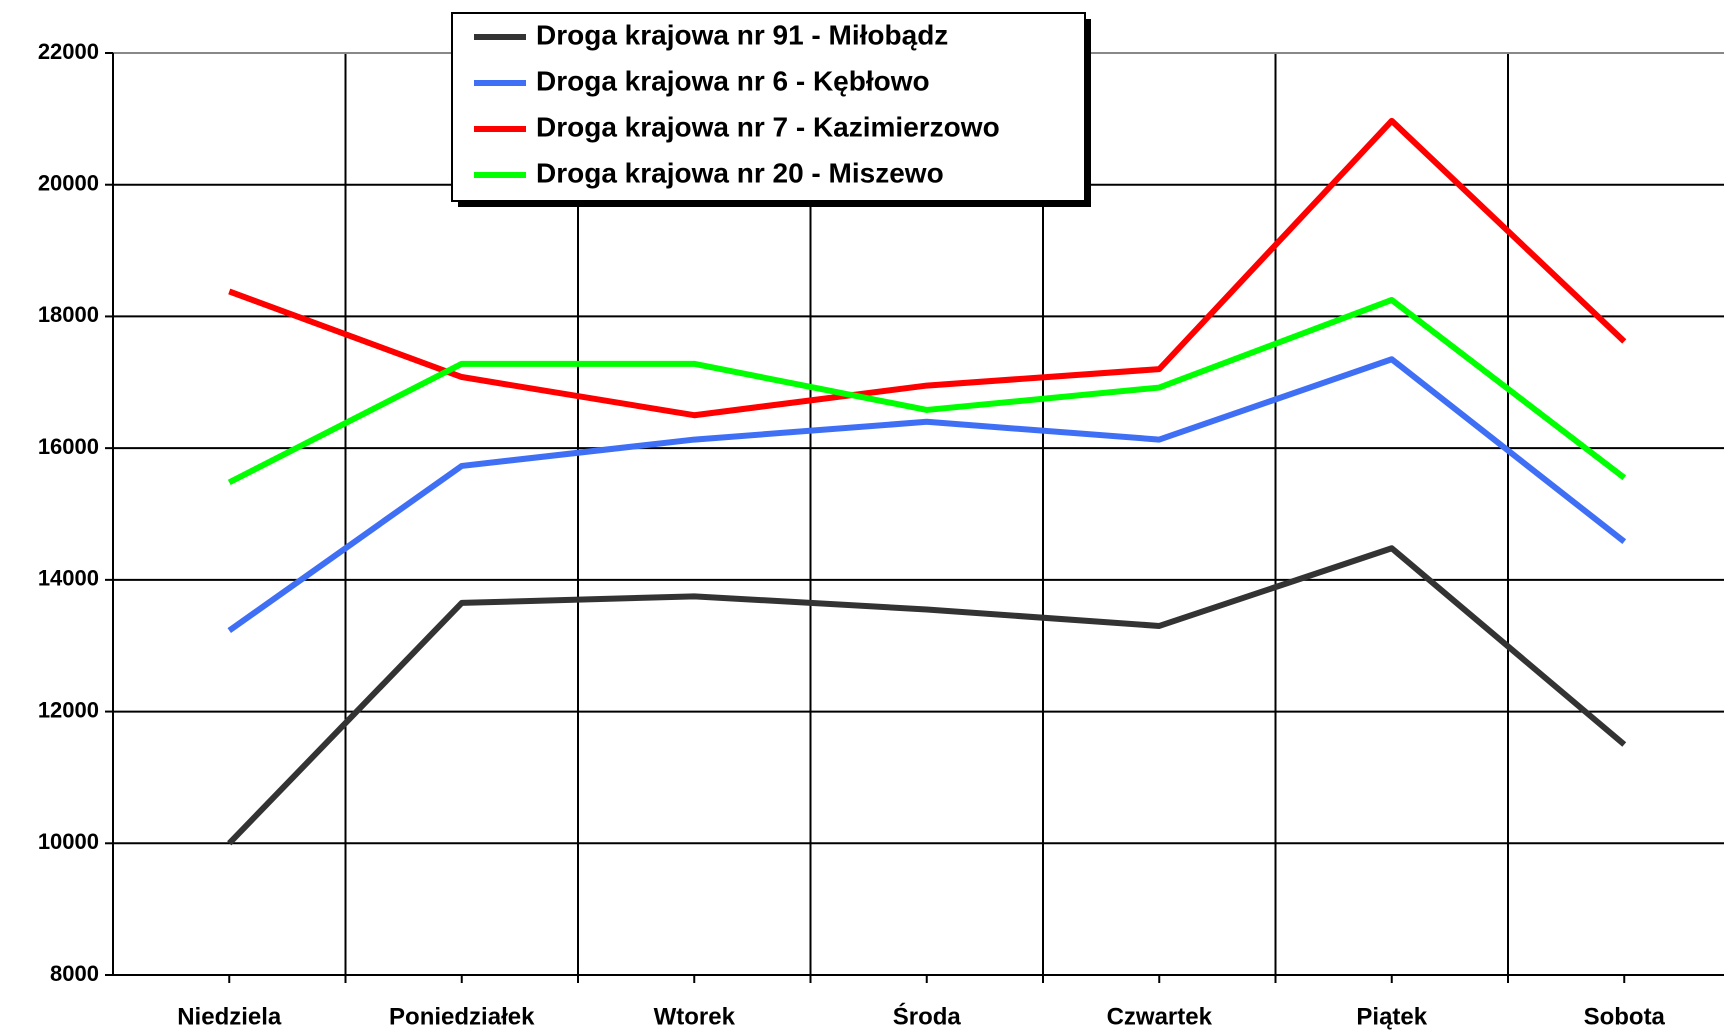 The width and height of the screenshot is (1724, 1034). I want to click on y-tick-label: 16000, so click(68, 446).